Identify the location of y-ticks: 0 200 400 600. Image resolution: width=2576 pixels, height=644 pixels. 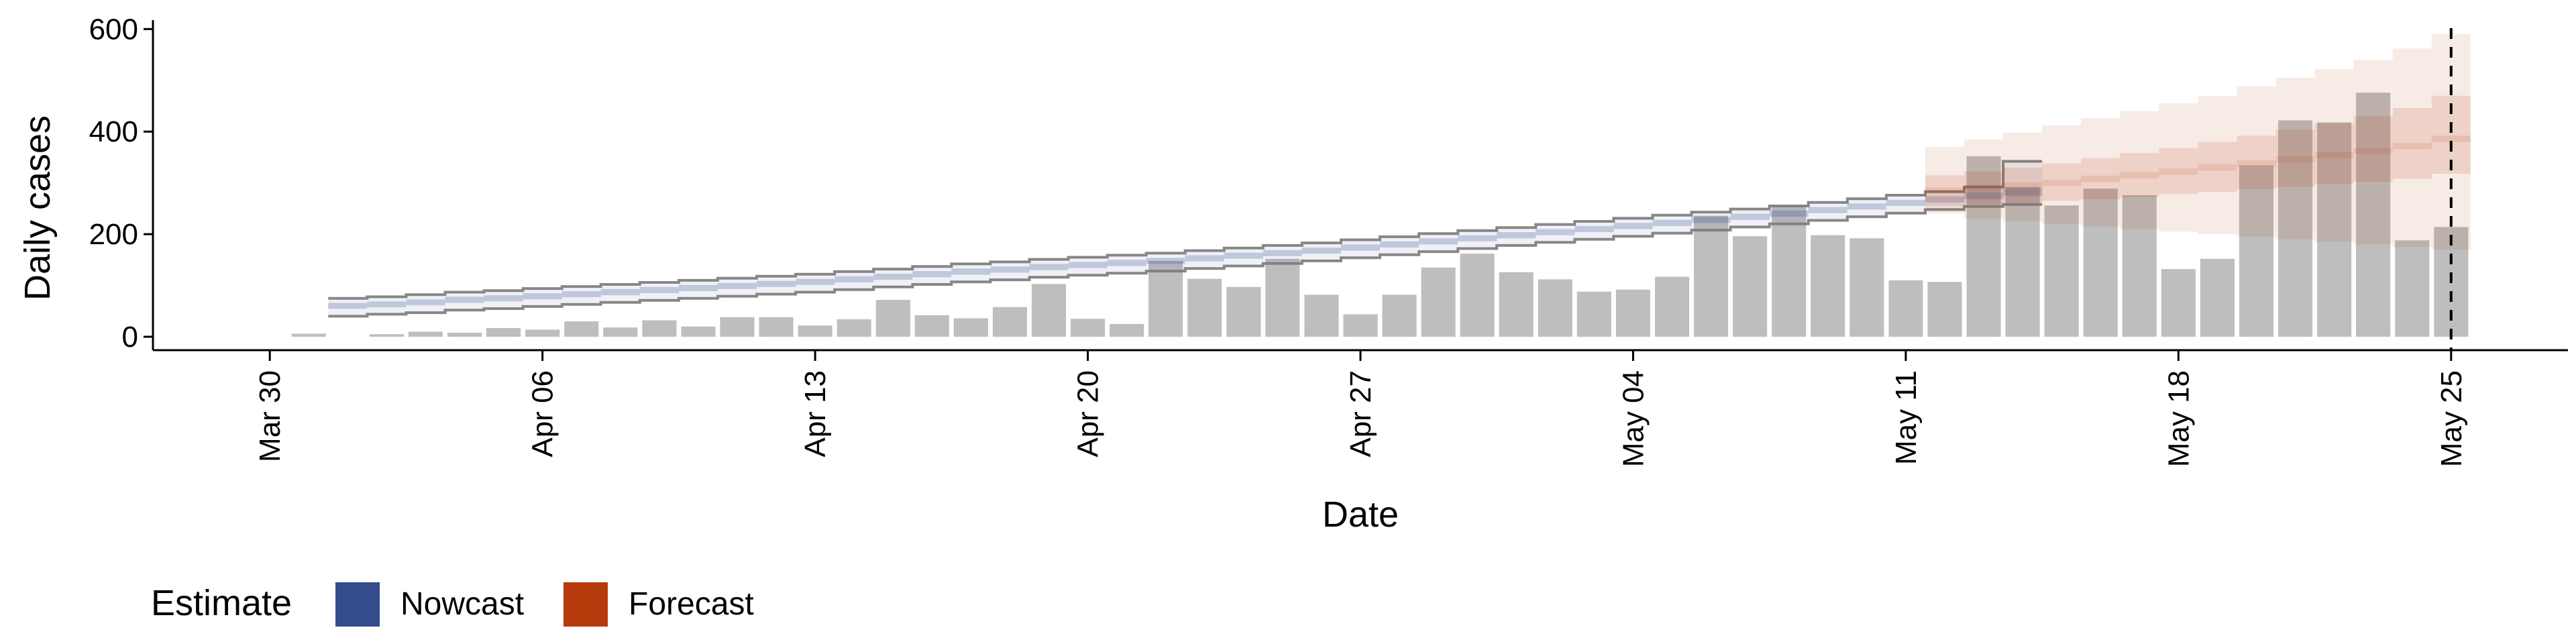
(121, 183).